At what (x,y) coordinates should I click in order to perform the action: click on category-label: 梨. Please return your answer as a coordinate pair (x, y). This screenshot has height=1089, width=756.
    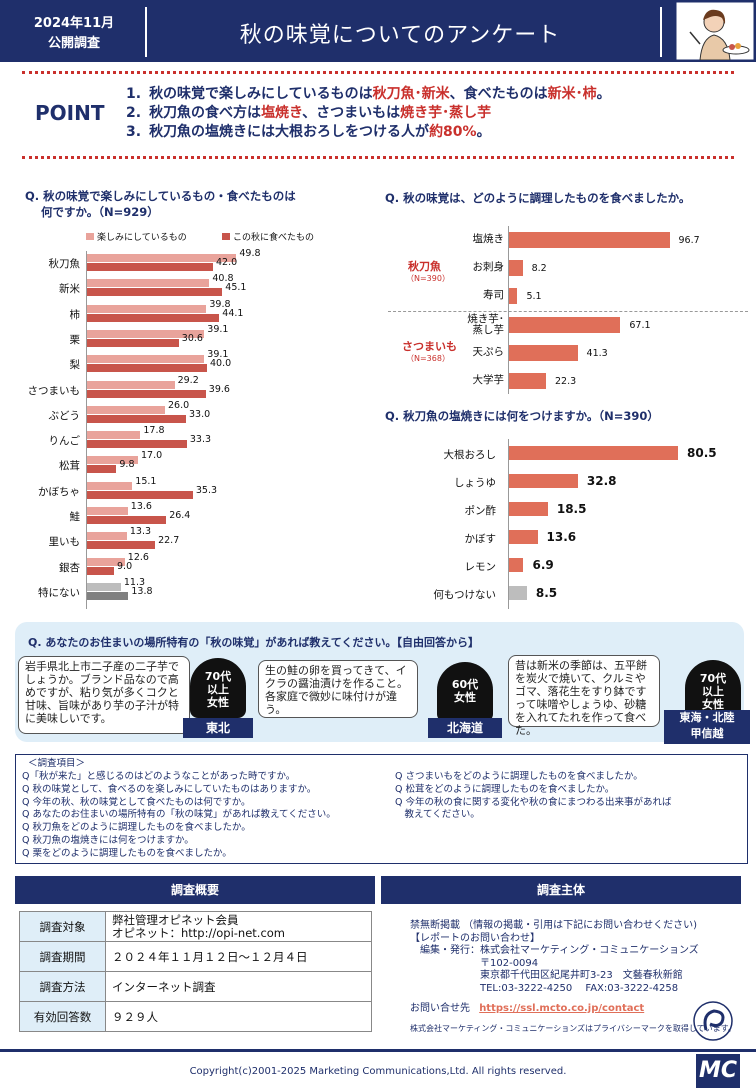
    Looking at the image, I should click on (75, 365).